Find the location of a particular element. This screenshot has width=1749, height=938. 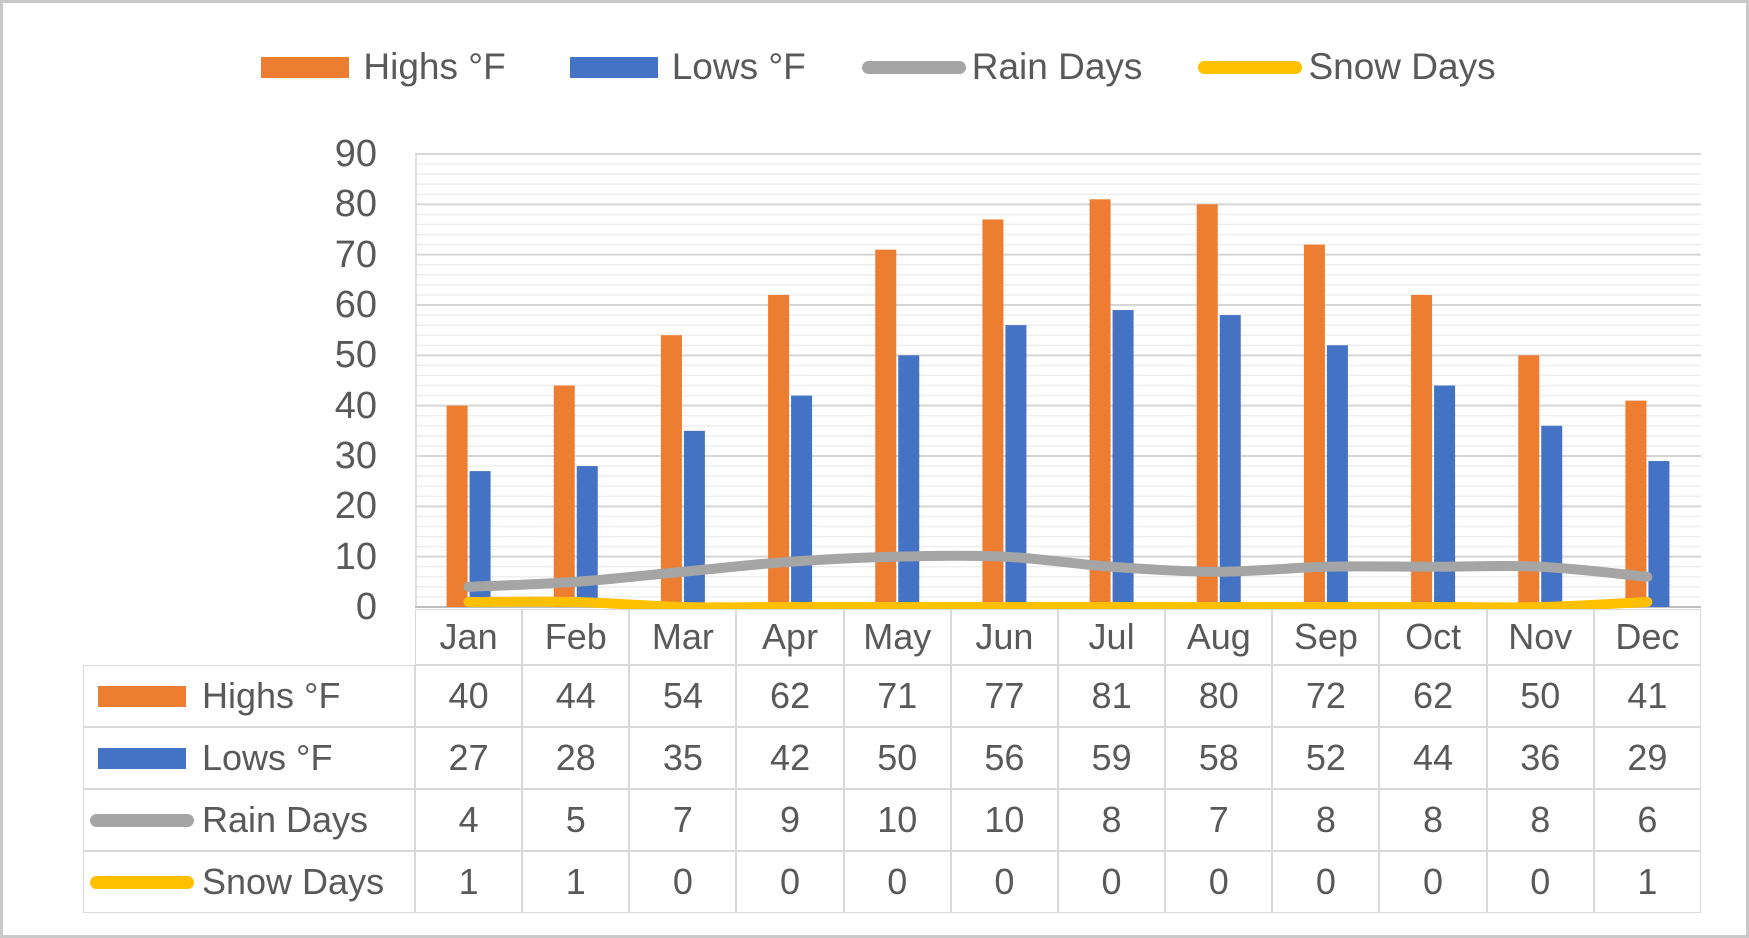

lows-f-bar-nov is located at coordinates (1552, 516).